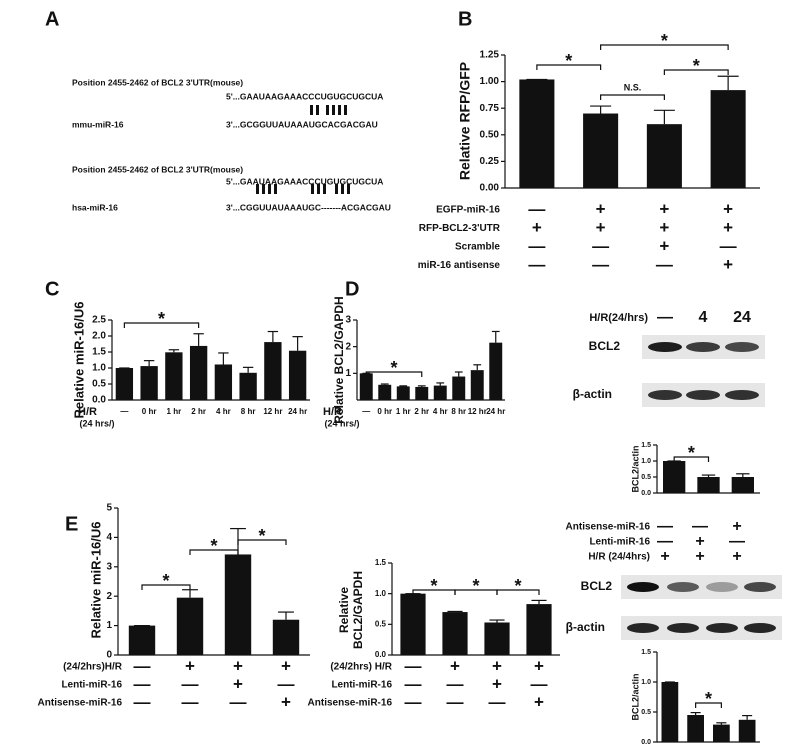 The height and width of the screenshot is (753, 787). I want to click on lane-label: —, so click(665, 317).